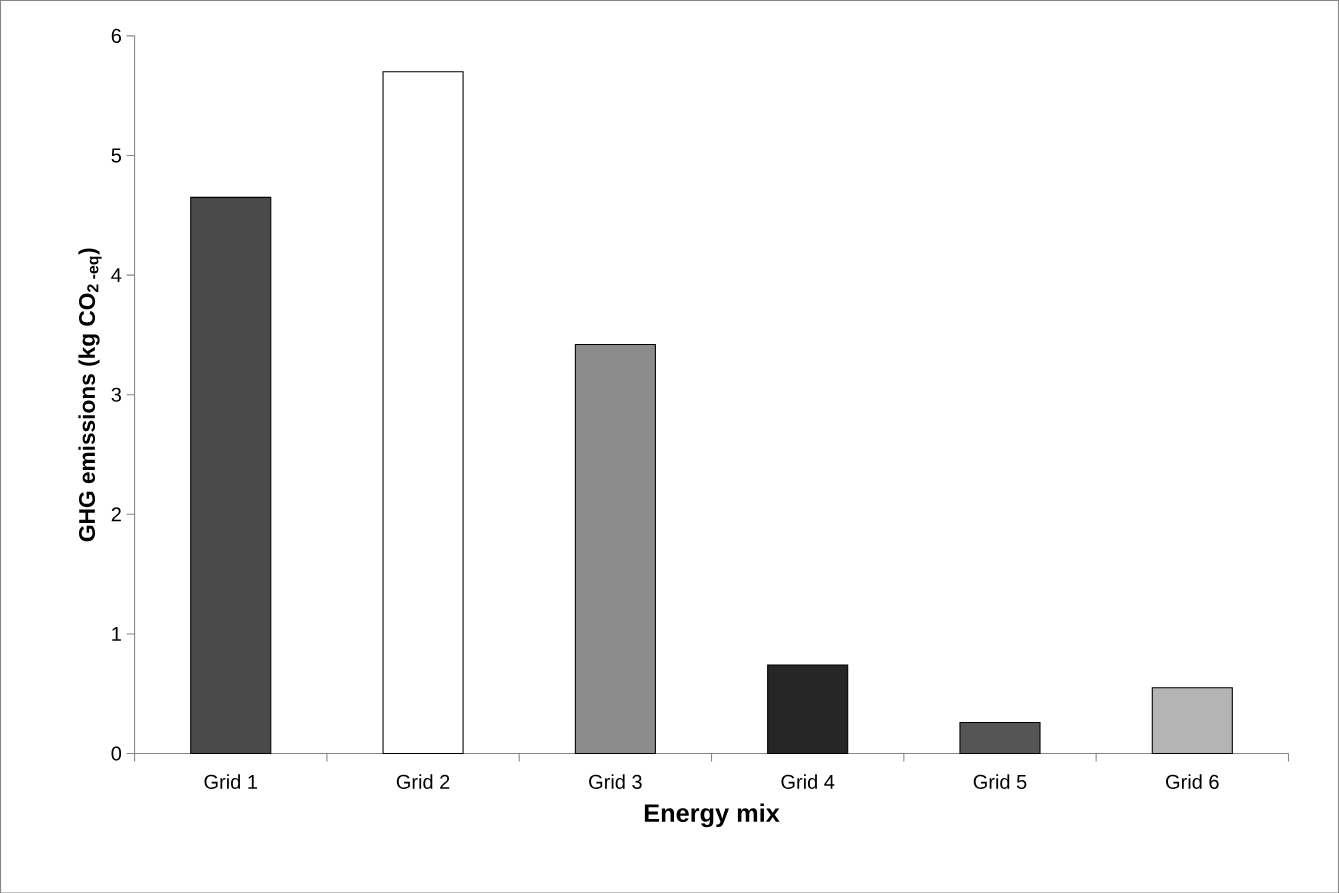  What do you see at coordinates (712, 815) in the screenshot?
I see `x-axis-title: Energy mix` at bounding box center [712, 815].